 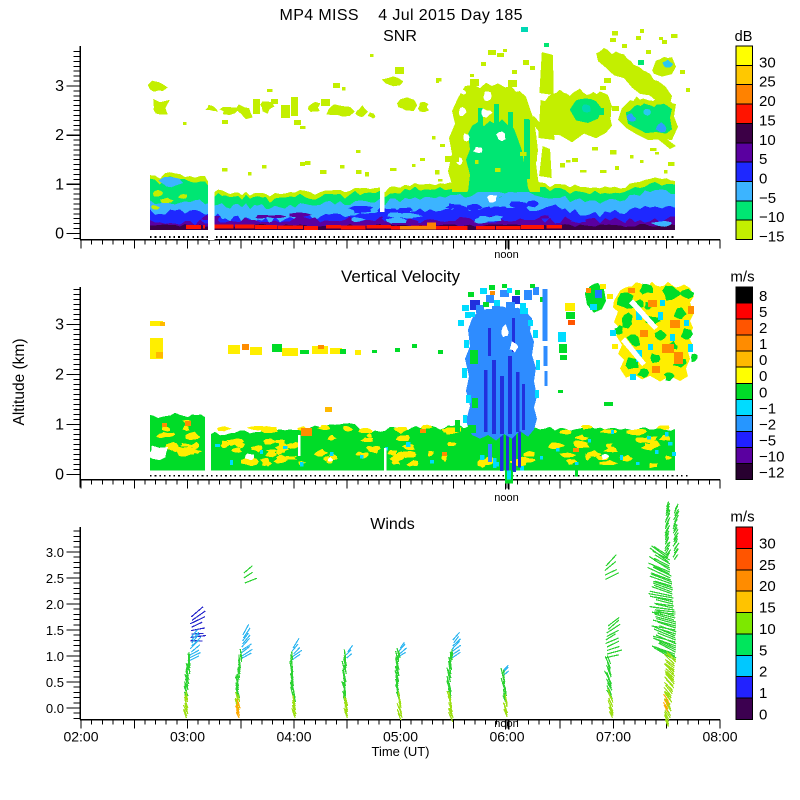 What do you see at coordinates (771, 237) in the screenshot?
I see `svg-text: −15` at bounding box center [771, 237].